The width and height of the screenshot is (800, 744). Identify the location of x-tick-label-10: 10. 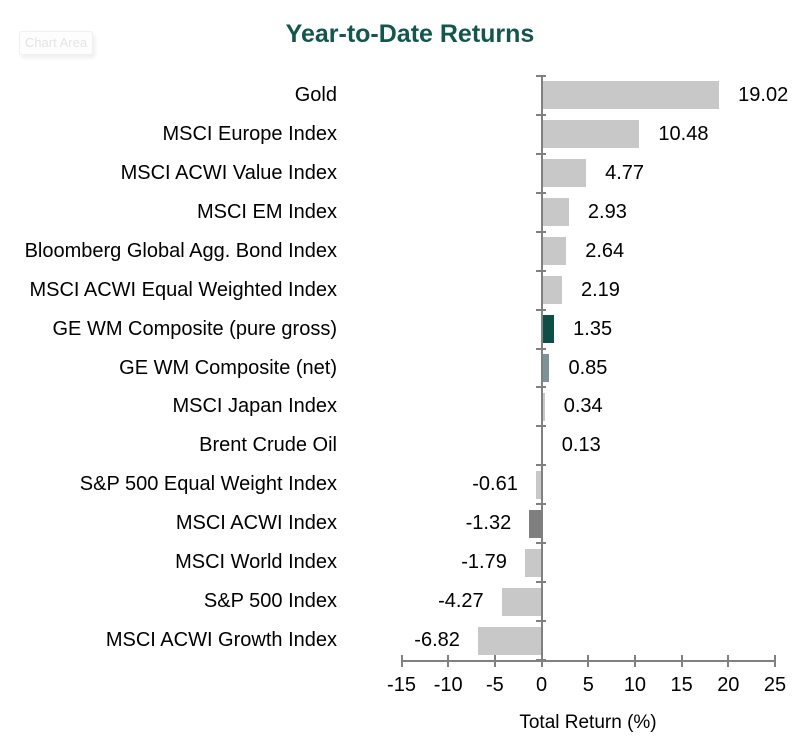
(635, 685).